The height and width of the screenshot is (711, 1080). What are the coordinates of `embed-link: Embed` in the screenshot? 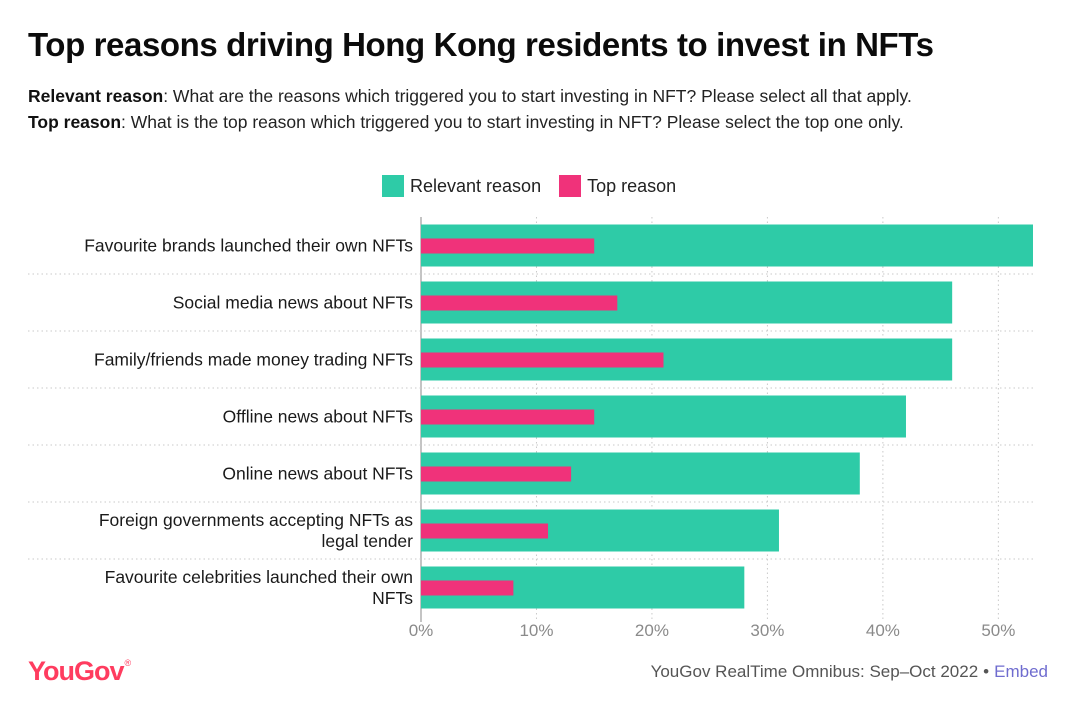 It's located at (1021, 671).